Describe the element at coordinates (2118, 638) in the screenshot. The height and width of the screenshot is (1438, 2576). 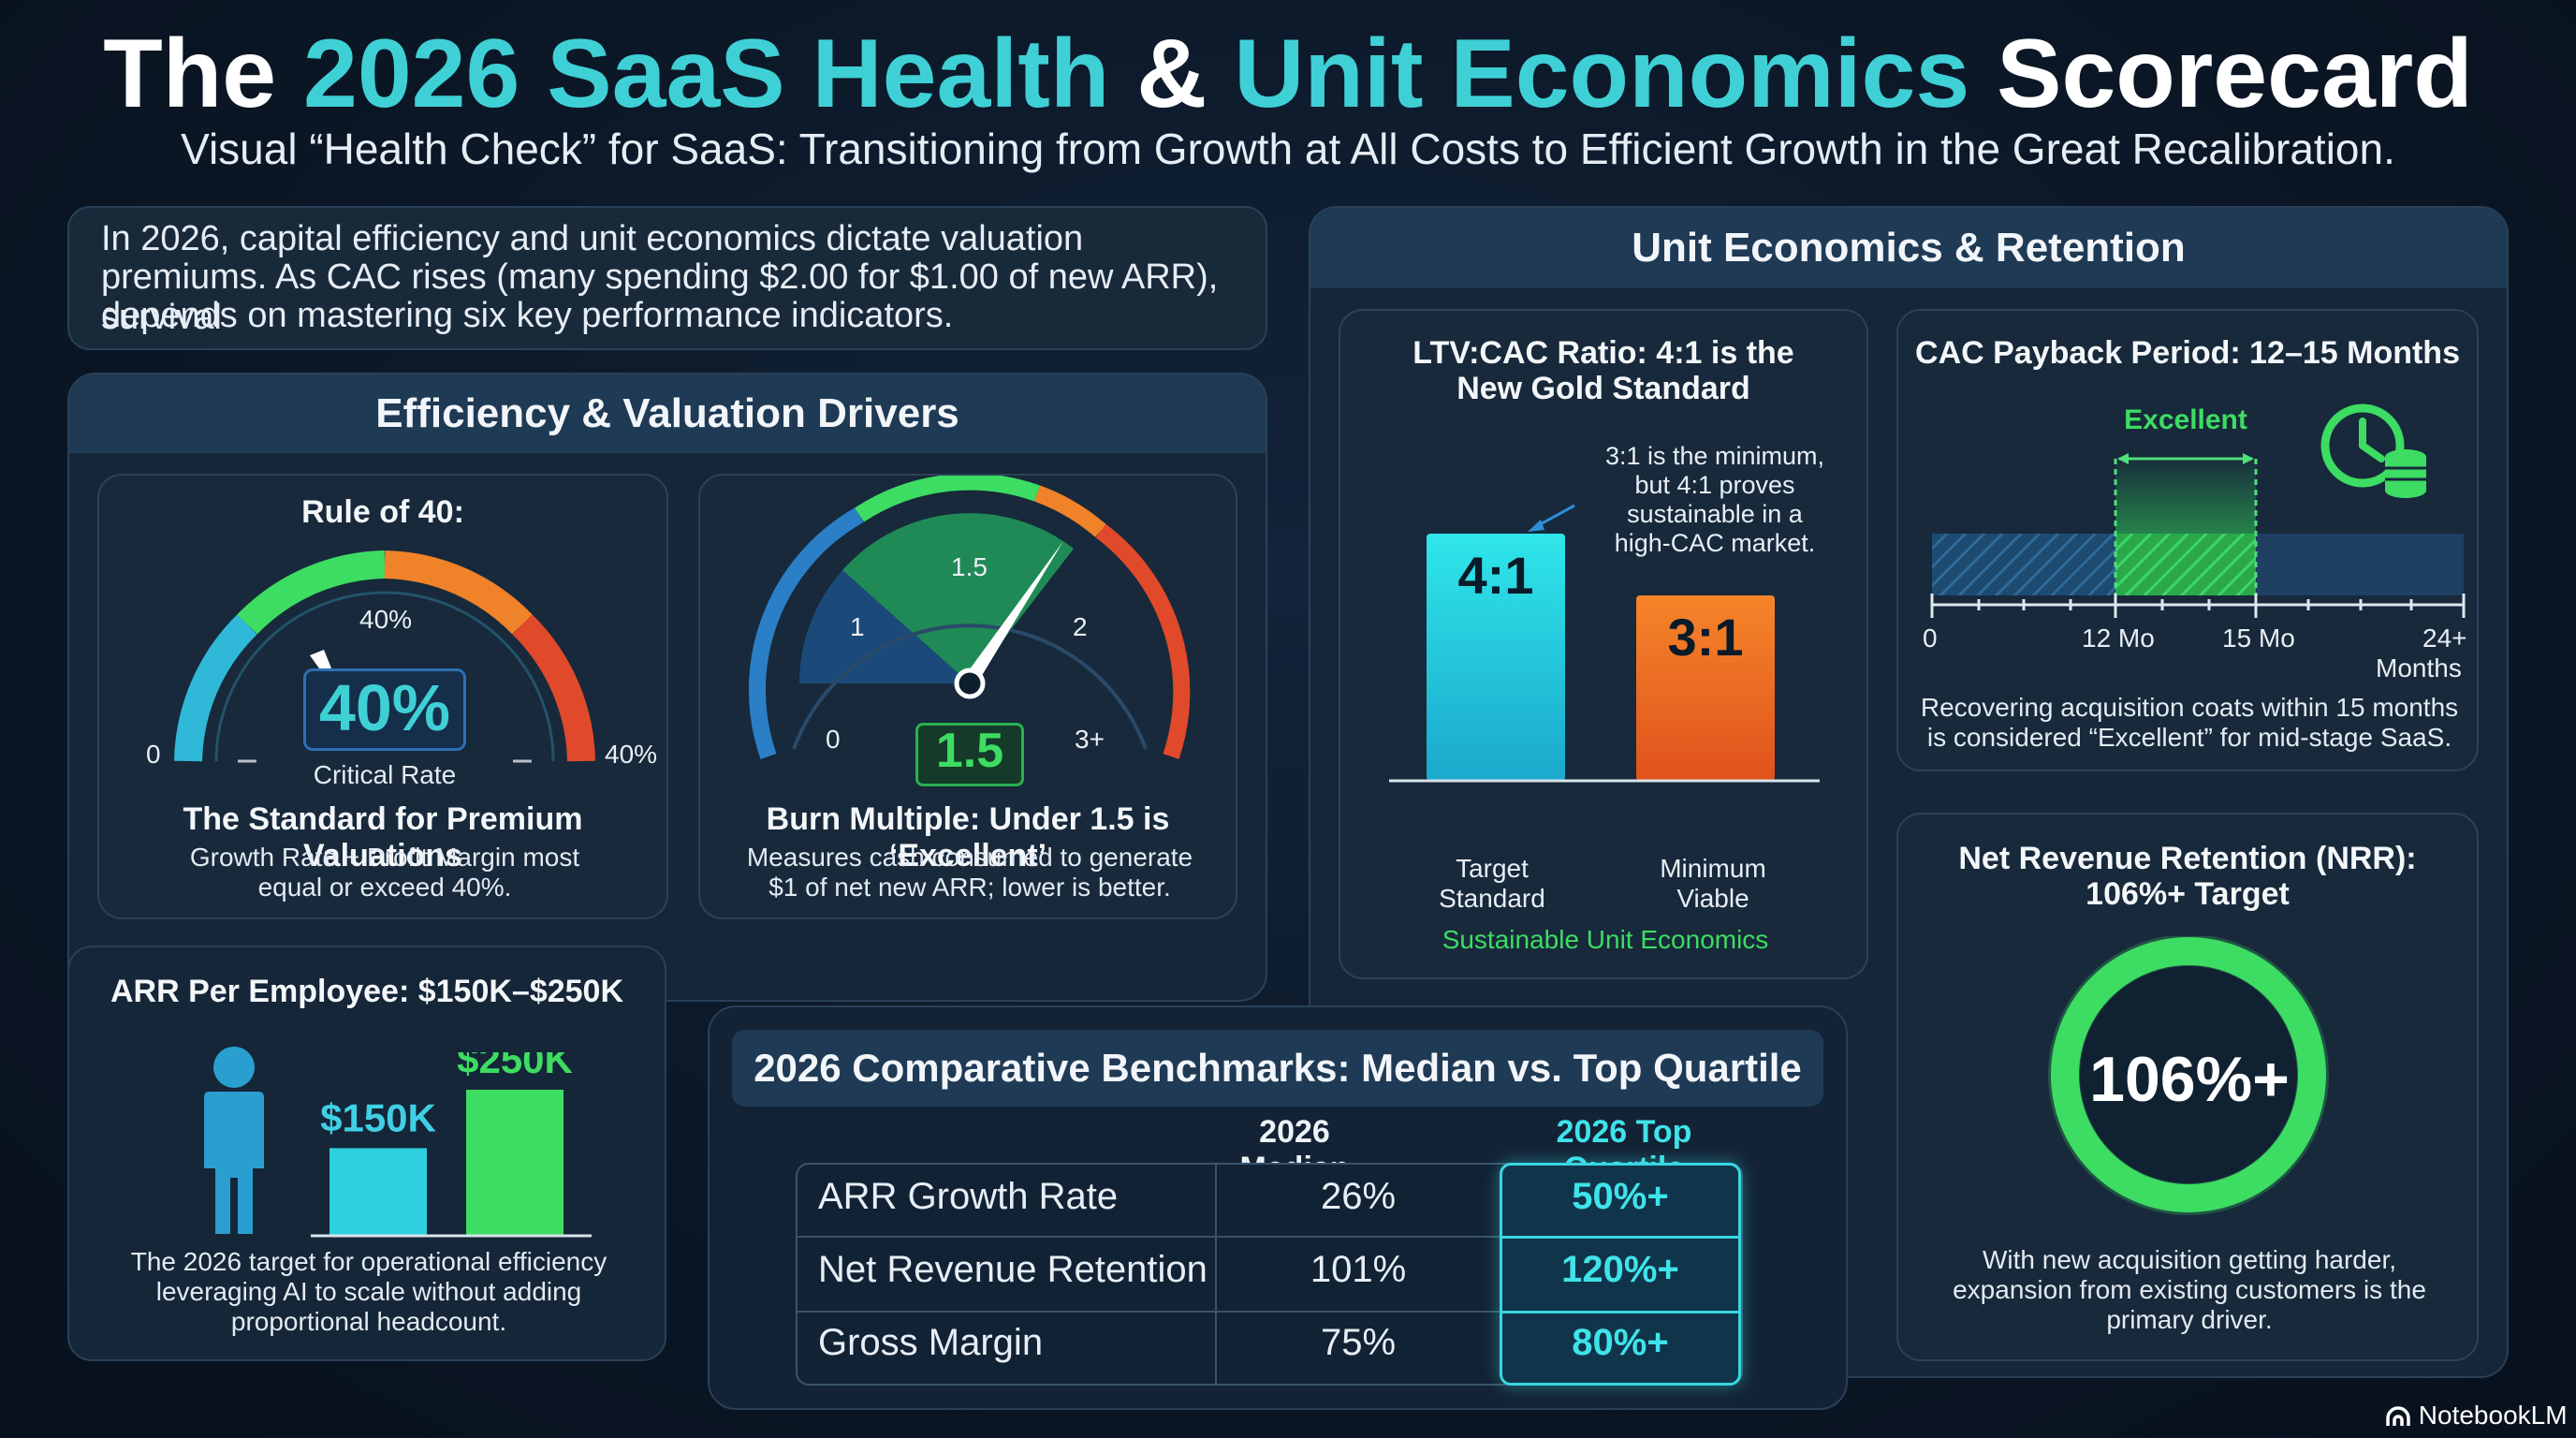
I see `payback-tick: 12 Mo` at that location.